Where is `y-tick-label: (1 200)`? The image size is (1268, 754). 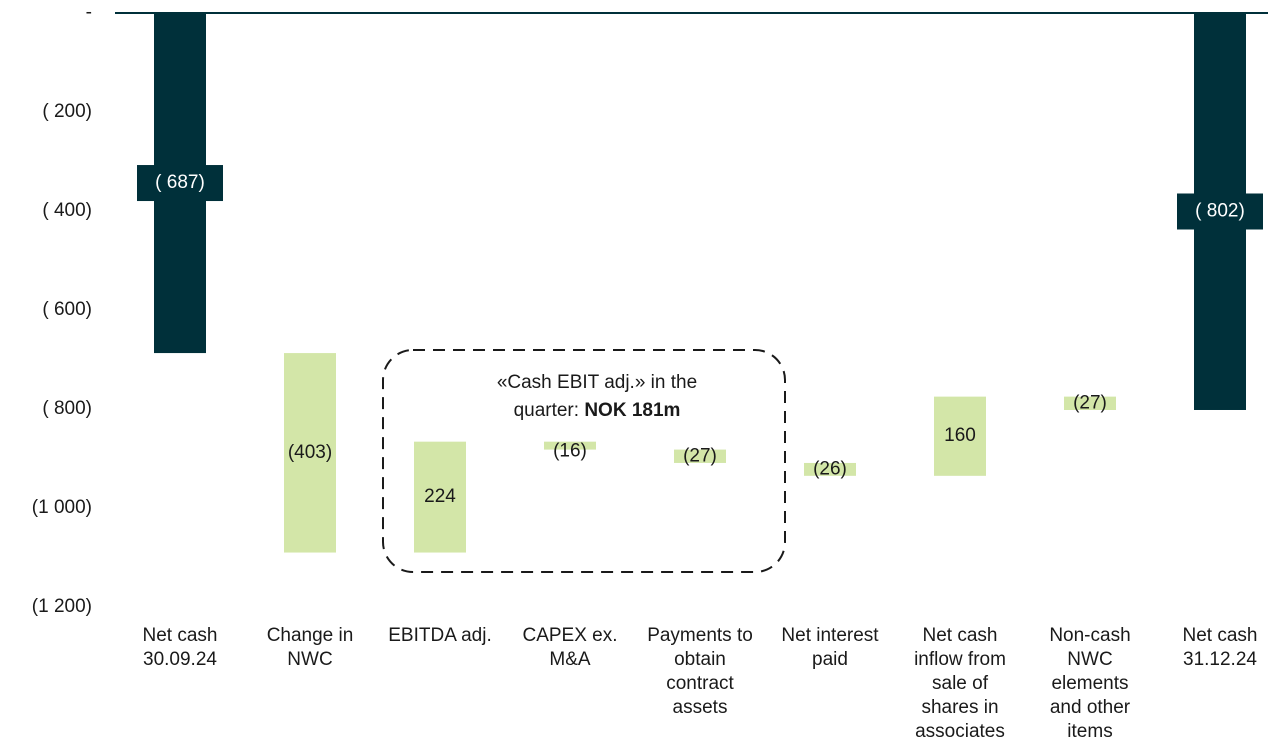
y-tick-label: (1 200) is located at coordinates (62, 606).